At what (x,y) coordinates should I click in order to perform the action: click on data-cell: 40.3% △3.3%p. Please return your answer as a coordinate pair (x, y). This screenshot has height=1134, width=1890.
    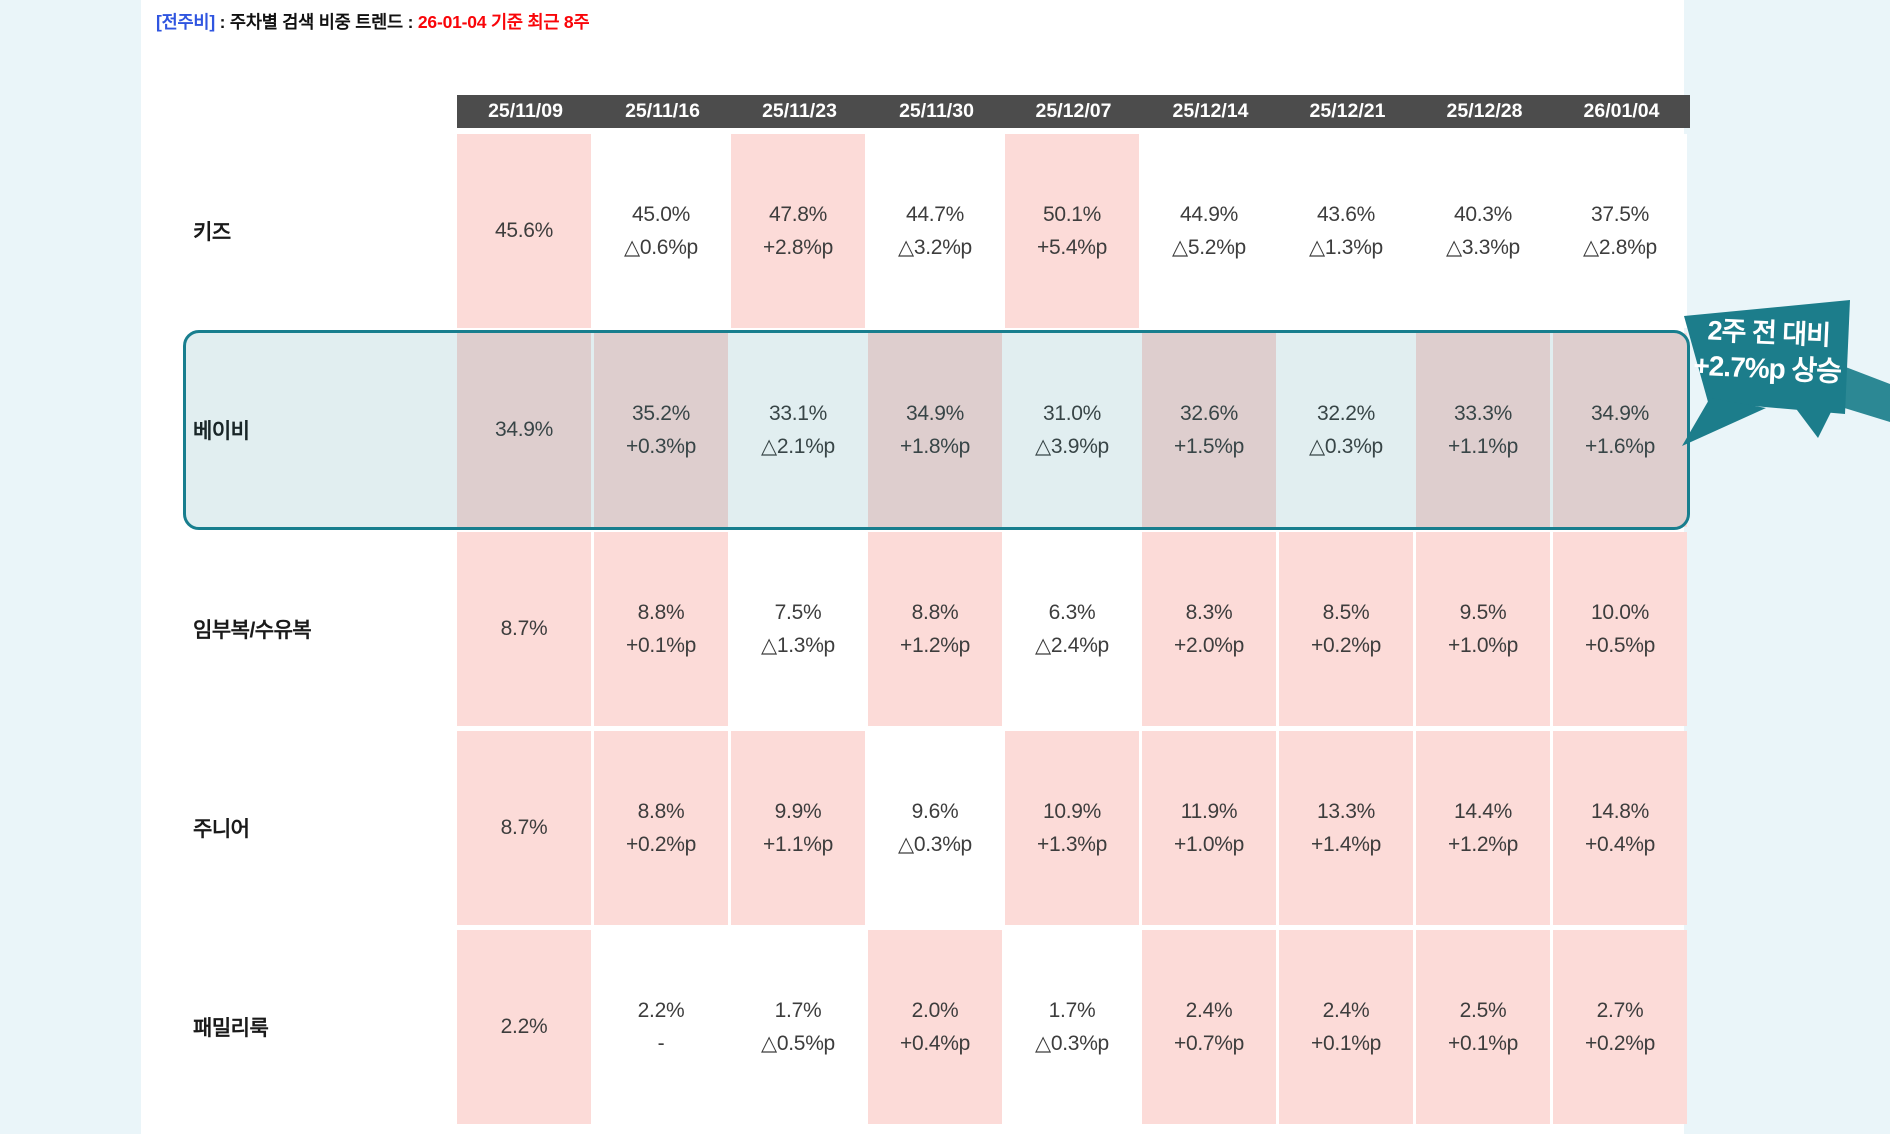
    Looking at the image, I should click on (1483, 231).